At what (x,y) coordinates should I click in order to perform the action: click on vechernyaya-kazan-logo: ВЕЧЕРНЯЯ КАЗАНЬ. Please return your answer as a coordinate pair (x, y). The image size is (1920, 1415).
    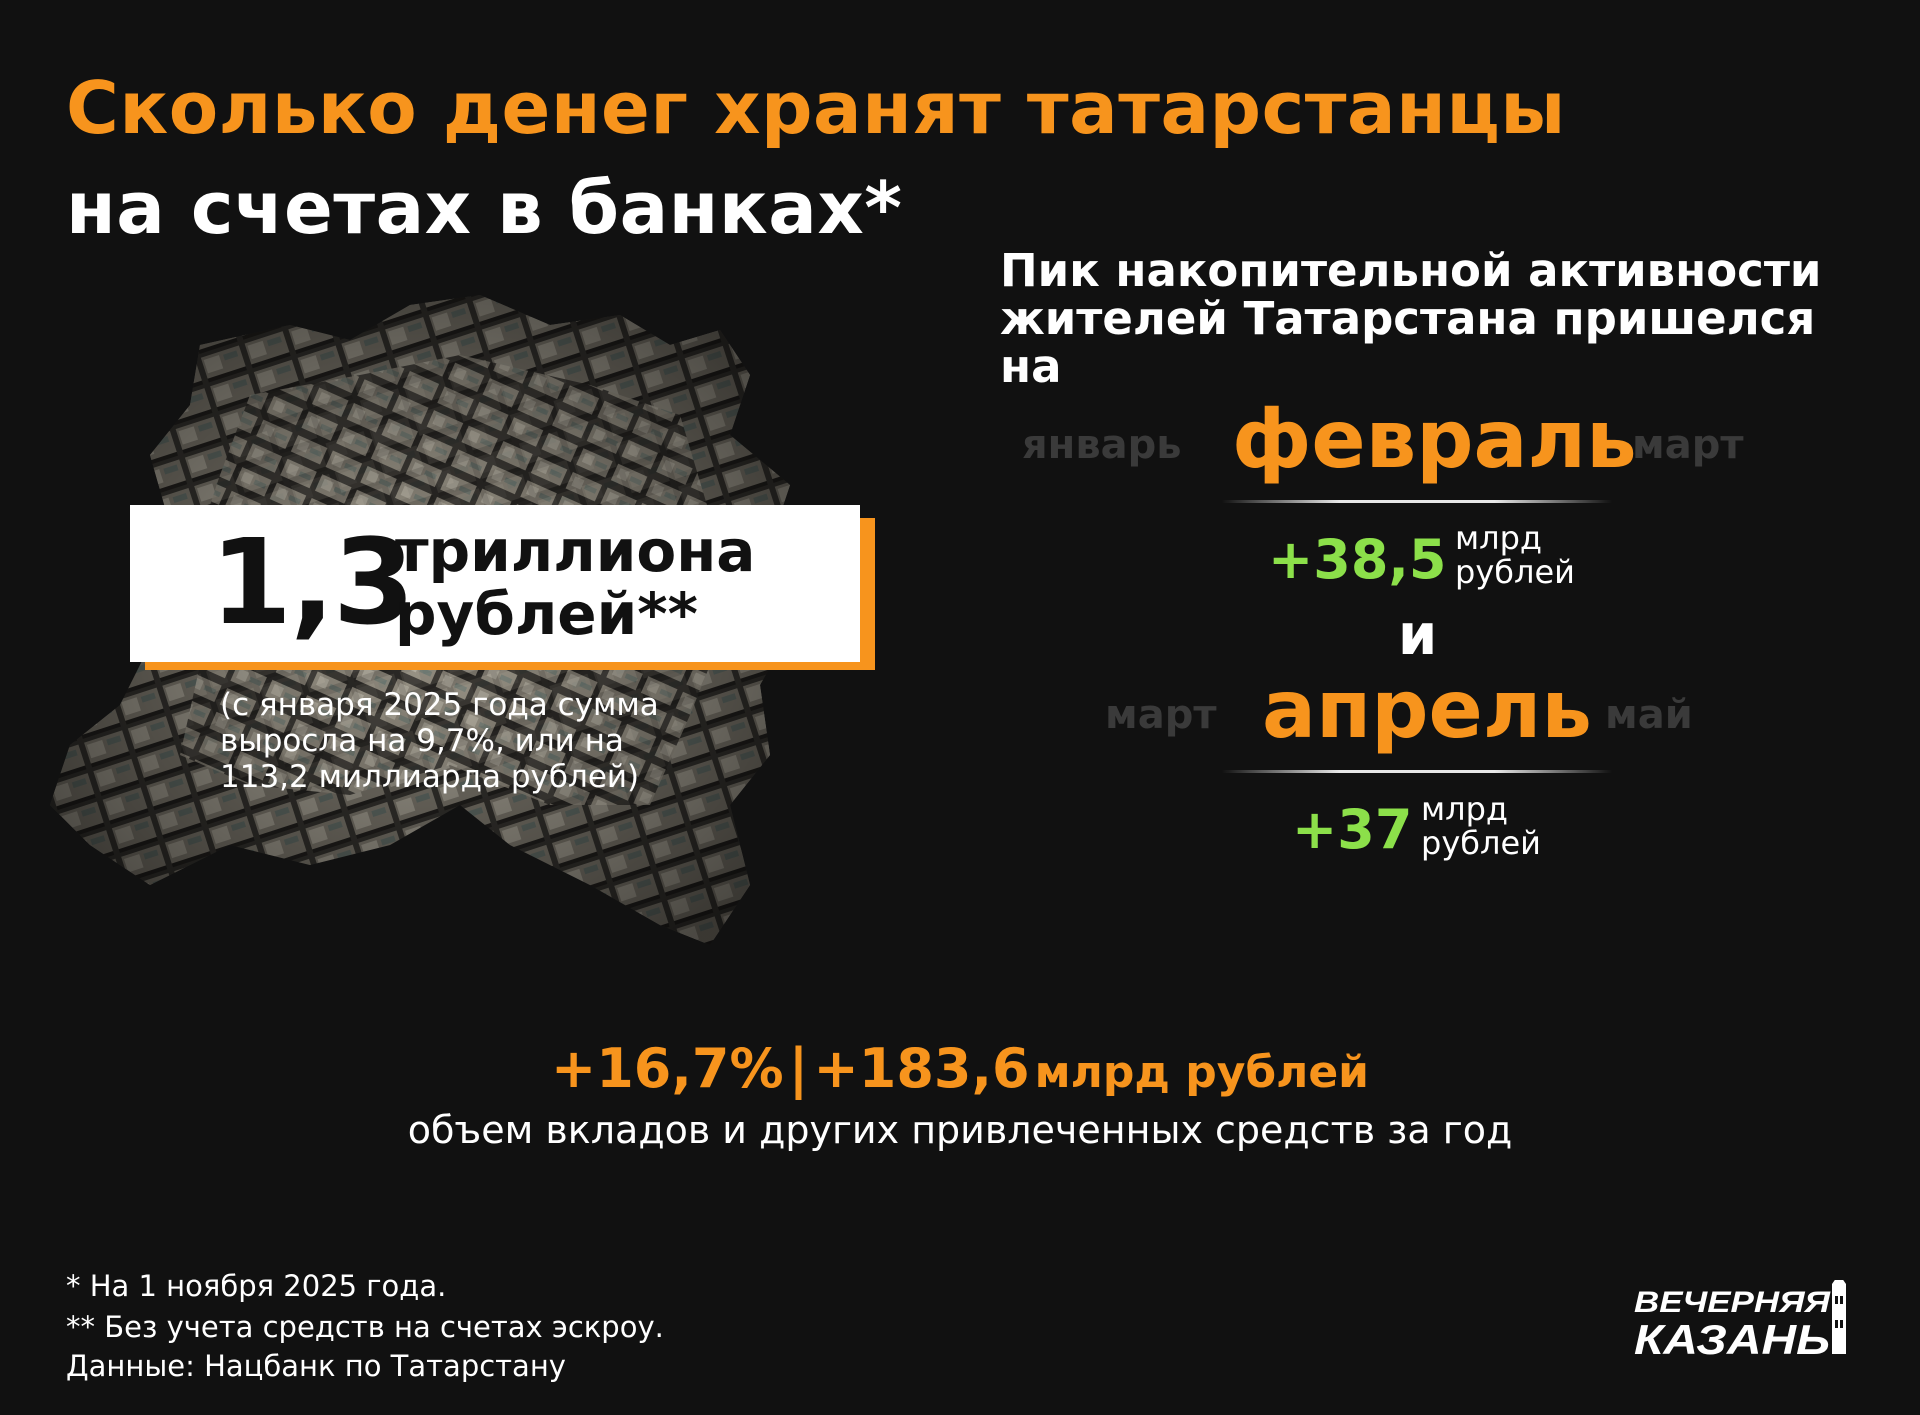
    Looking at the image, I should click on (1740, 1320).